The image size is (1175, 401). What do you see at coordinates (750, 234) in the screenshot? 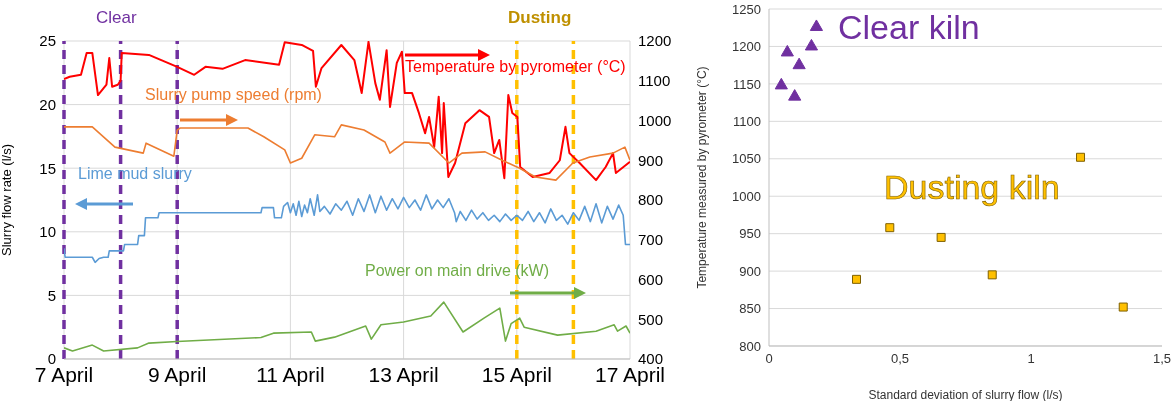
I see `y-tick-label: 950` at bounding box center [750, 234].